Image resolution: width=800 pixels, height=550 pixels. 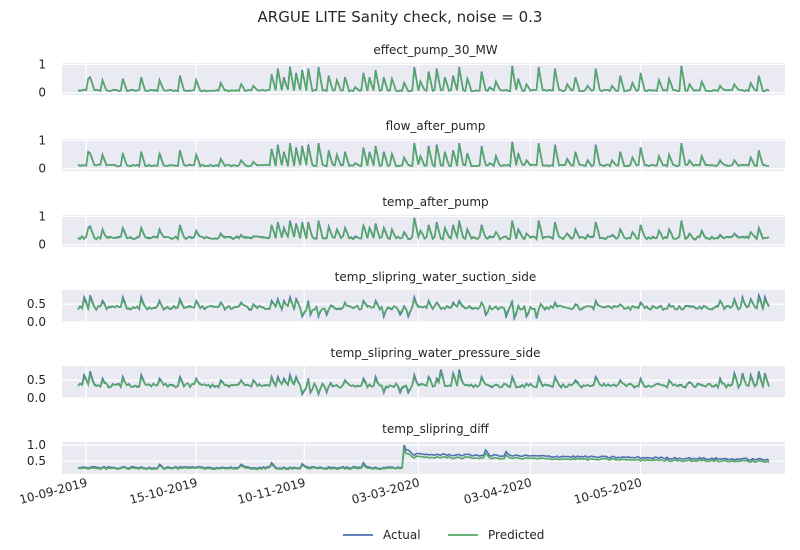 I want to click on panel-temp-slipring-diff: 0.5 1.0 temp_slipring_diff, so click(x=406, y=448).